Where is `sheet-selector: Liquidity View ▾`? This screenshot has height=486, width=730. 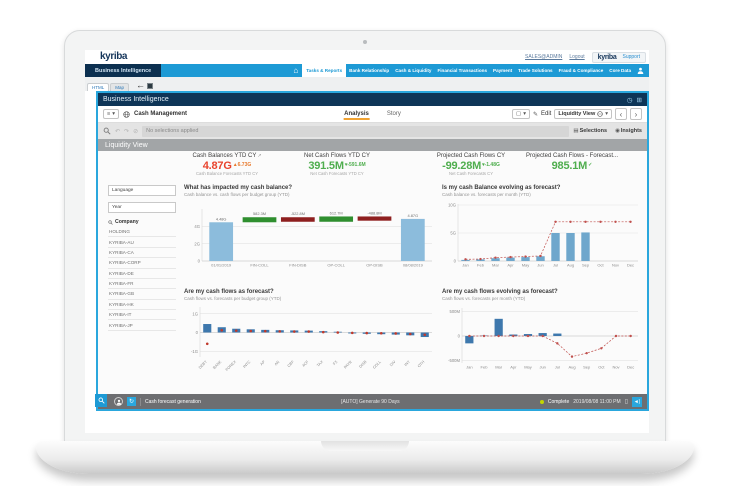
sheet-selector: Liquidity View ▾ is located at coordinates (583, 114).